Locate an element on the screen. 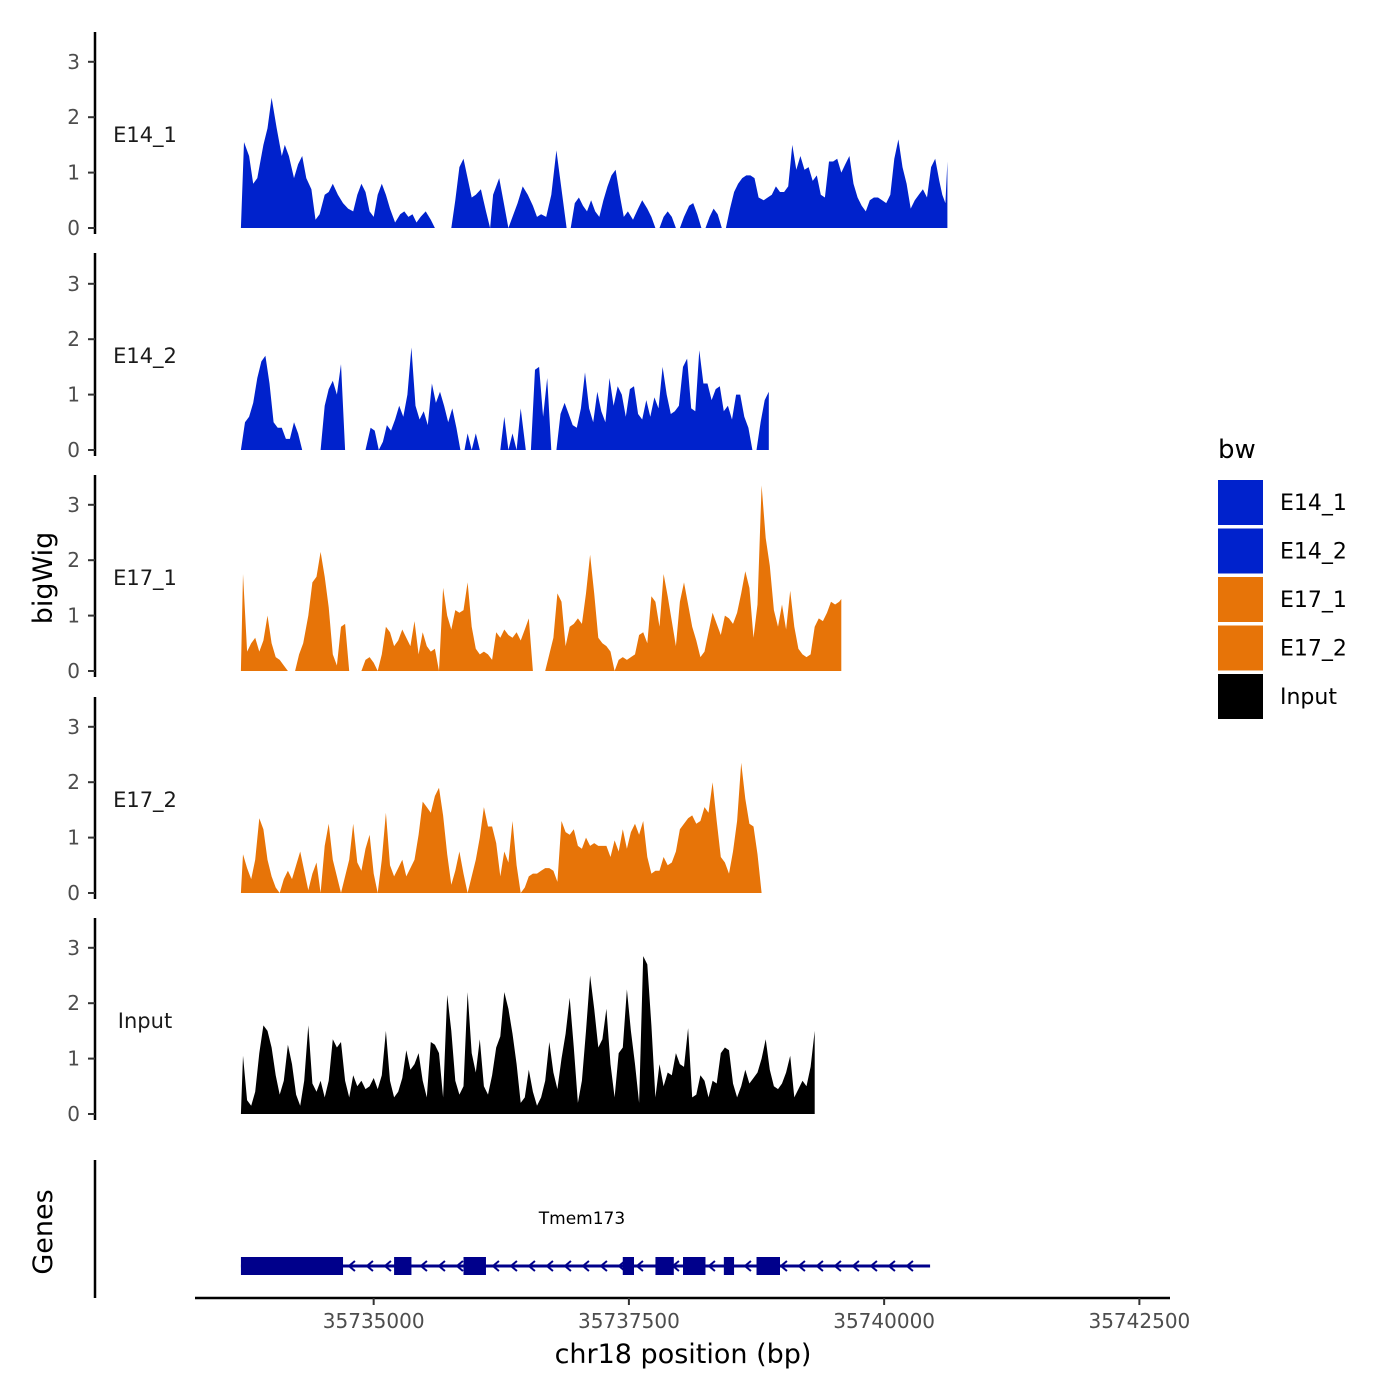 The width and height of the screenshot is (1400, 1400). track-label: E17_2 is located at coordinates (145, 800).